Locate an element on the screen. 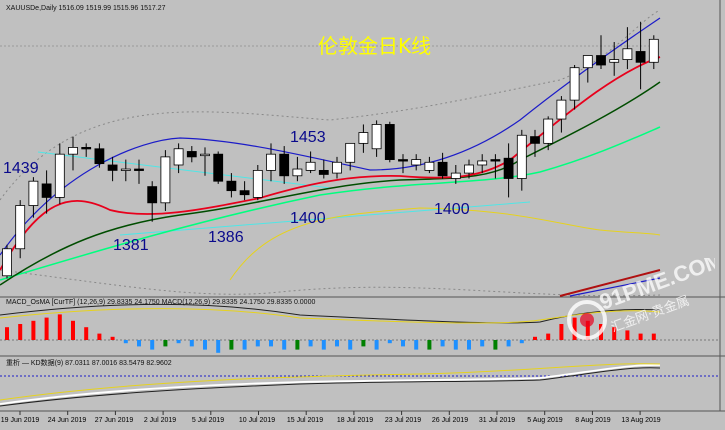 The image size is (725, 430). date-label: 19 Jun 2019 is located at coordinates (20, 420).